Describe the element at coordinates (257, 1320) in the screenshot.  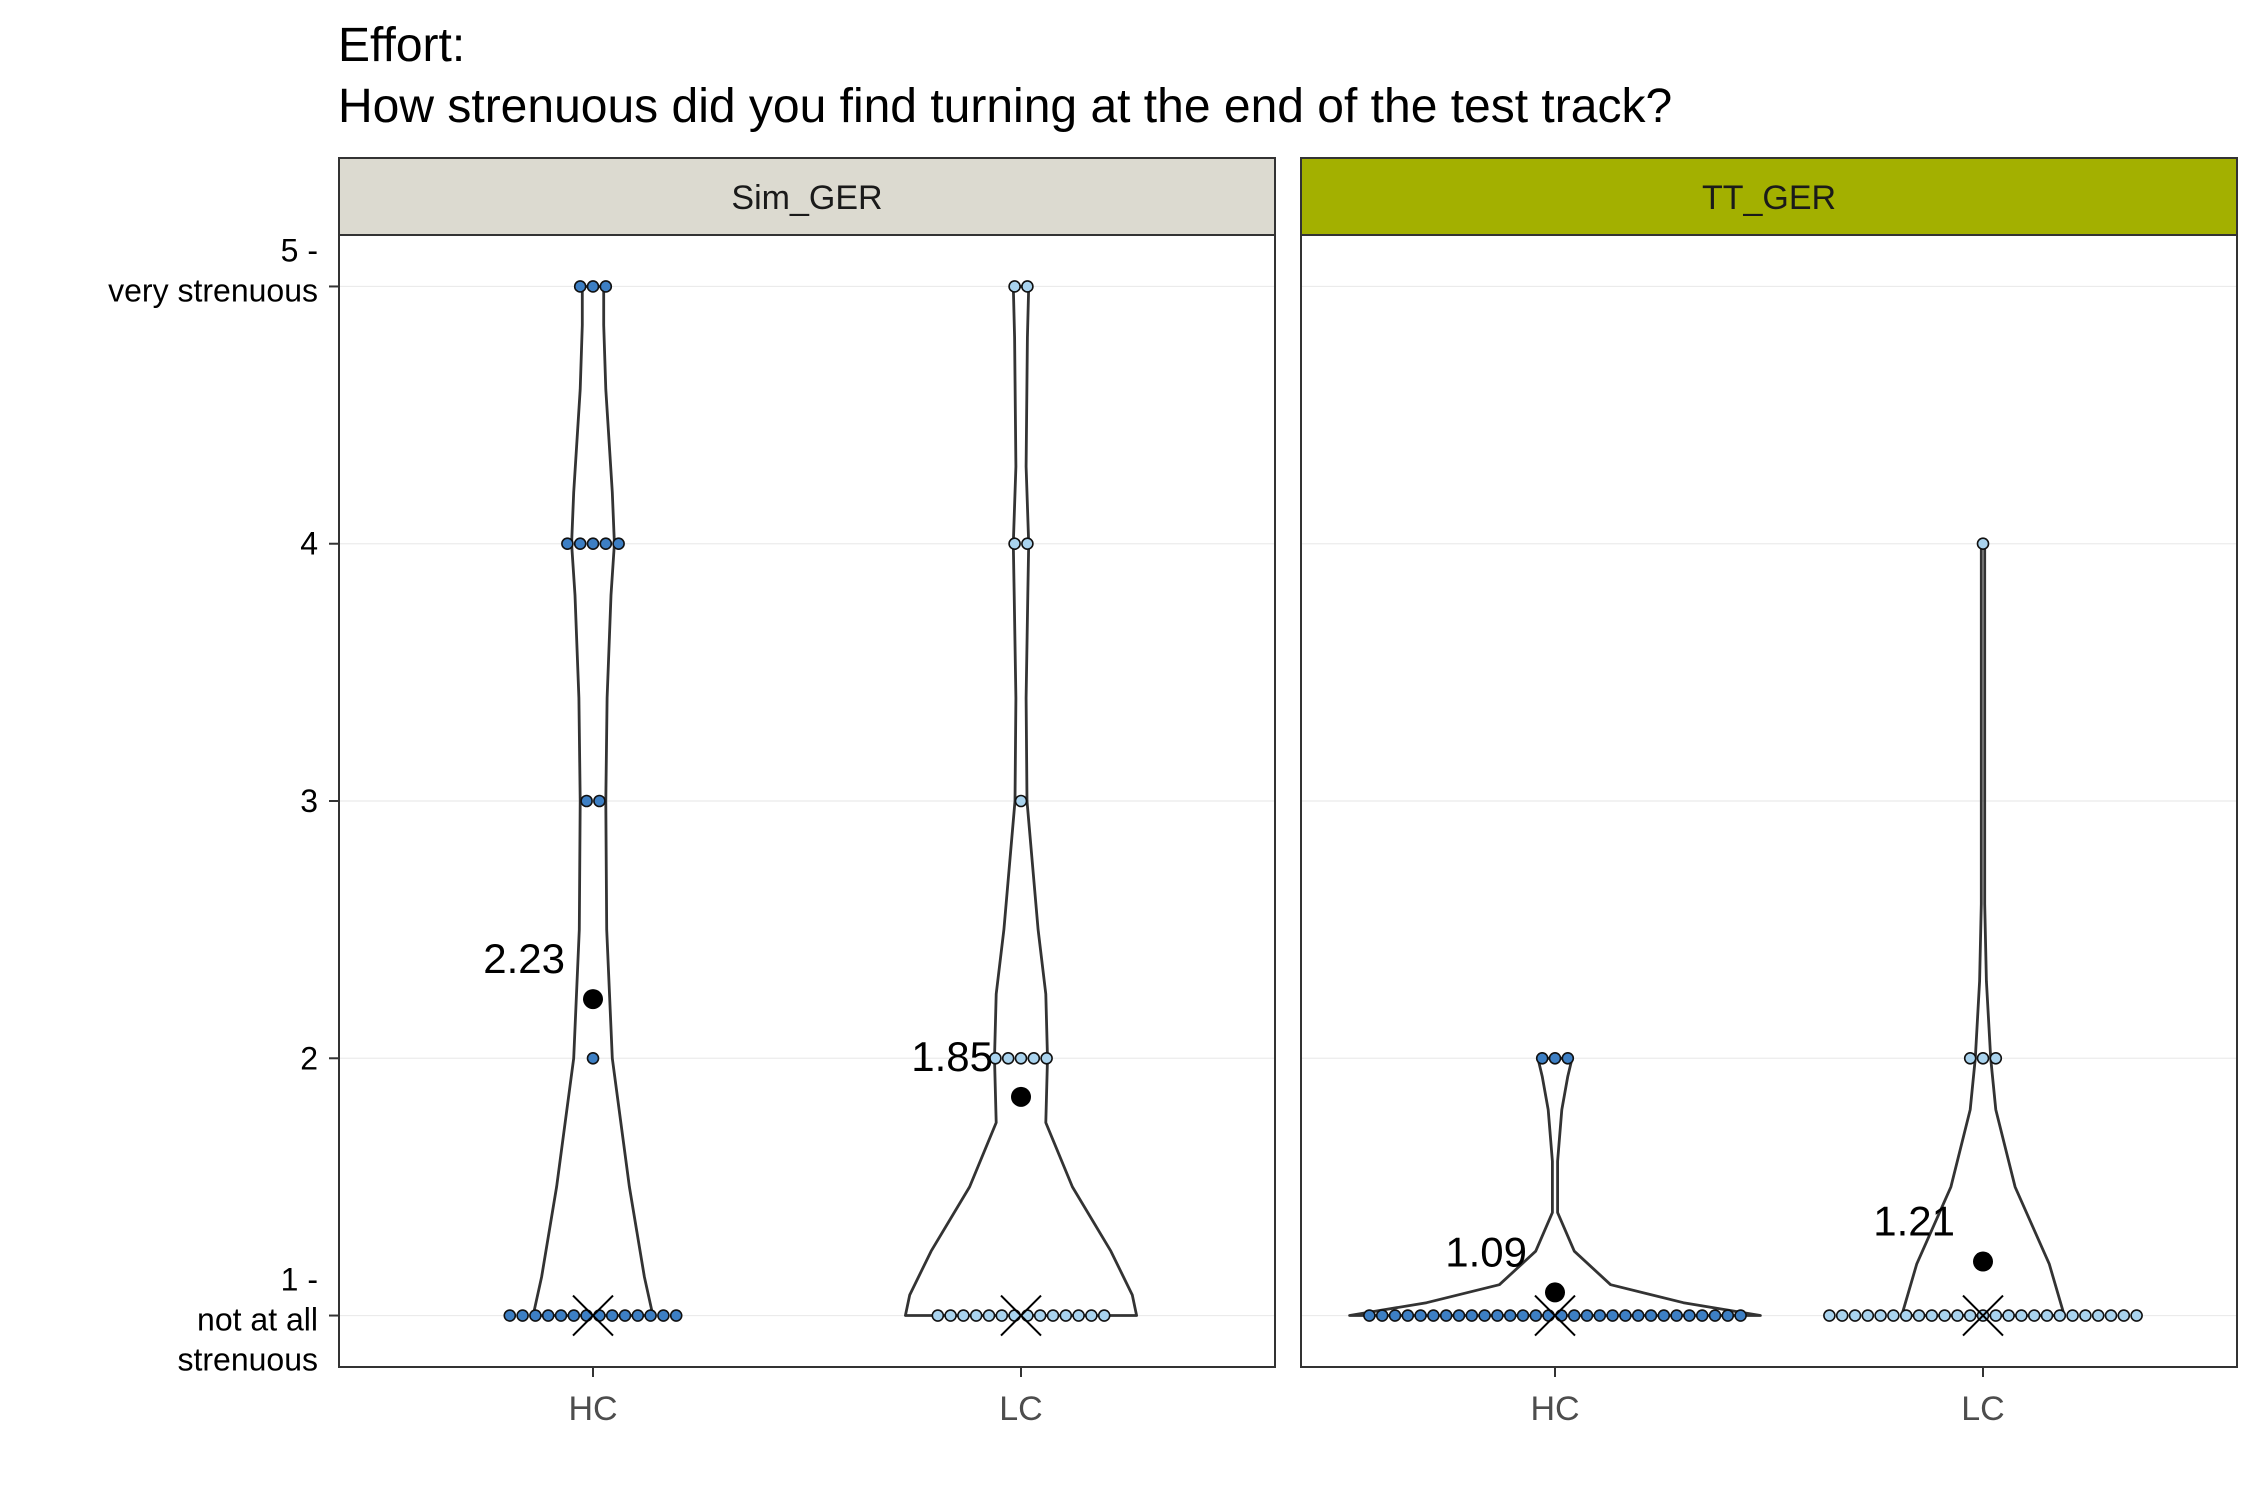
I see `y-tick-label: not at all` at that location.